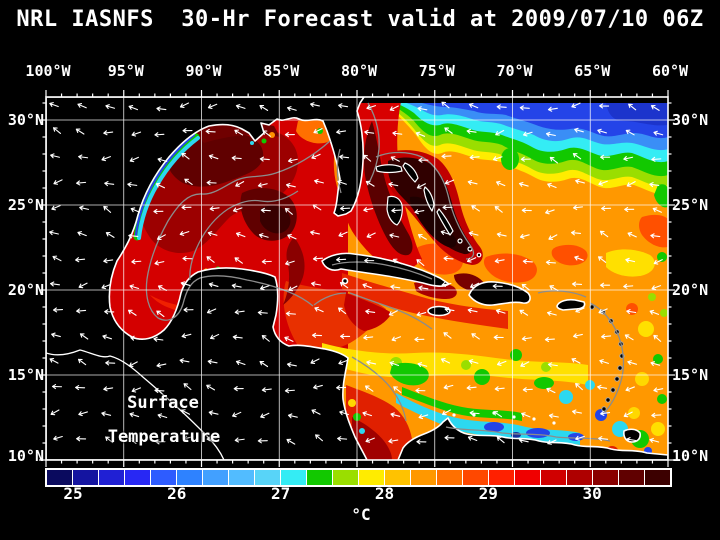 This screenshot has width=720, height=540. Describe the element at coordinates (25, 456) in the screenshot. I see `left-axis-tick-label: 10°N` at that location.